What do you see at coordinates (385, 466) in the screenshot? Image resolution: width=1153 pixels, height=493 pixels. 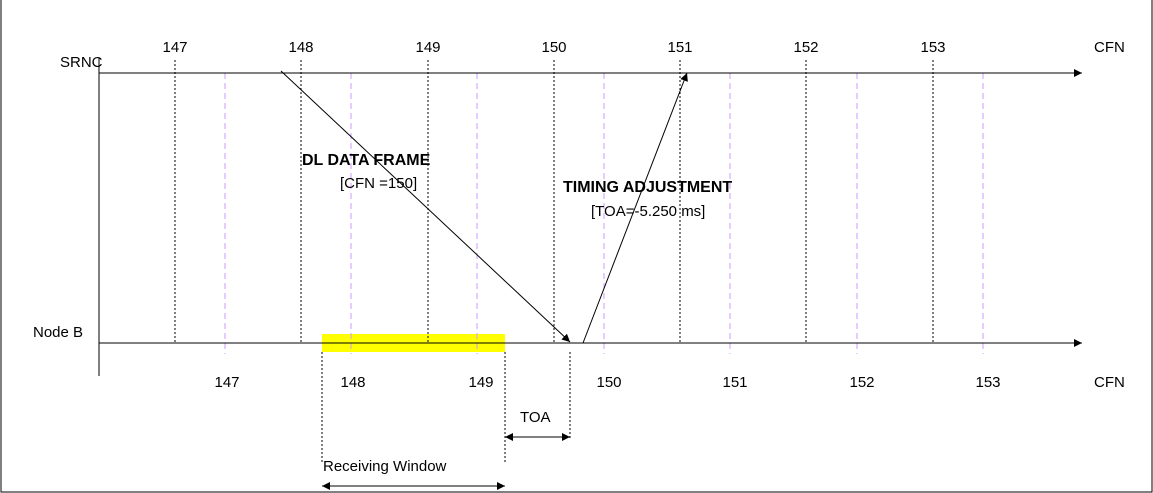 I see `receiving-window-label: Receiving Window` at bounding box center [385, 466].